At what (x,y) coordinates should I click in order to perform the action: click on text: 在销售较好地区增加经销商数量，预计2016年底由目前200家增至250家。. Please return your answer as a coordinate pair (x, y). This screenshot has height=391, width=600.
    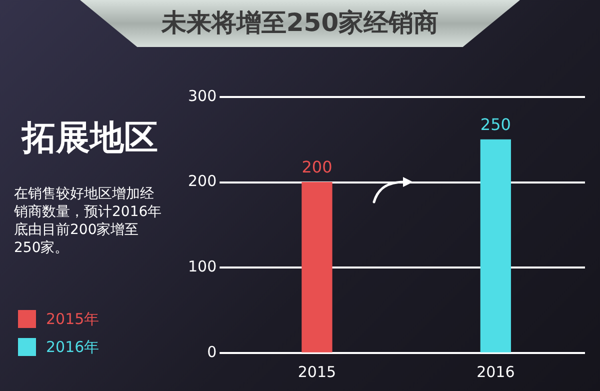
    Looking at the image, I should click on (88, 221).